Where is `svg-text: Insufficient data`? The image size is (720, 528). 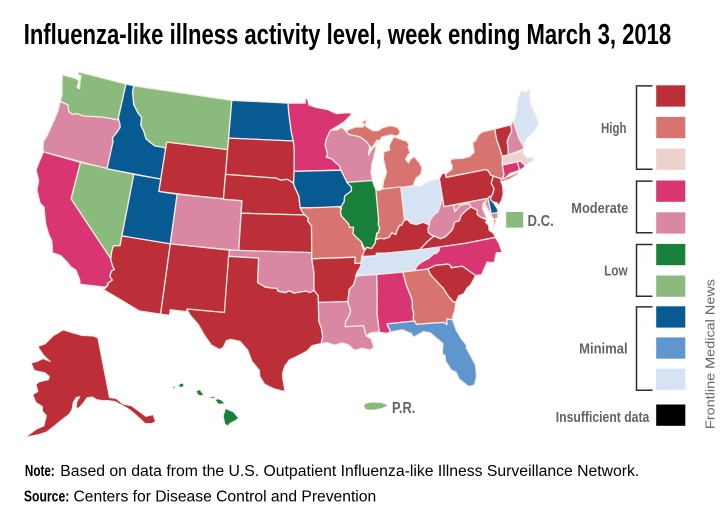 svg-text: Insufficient data is located at coordinates (603, 417).